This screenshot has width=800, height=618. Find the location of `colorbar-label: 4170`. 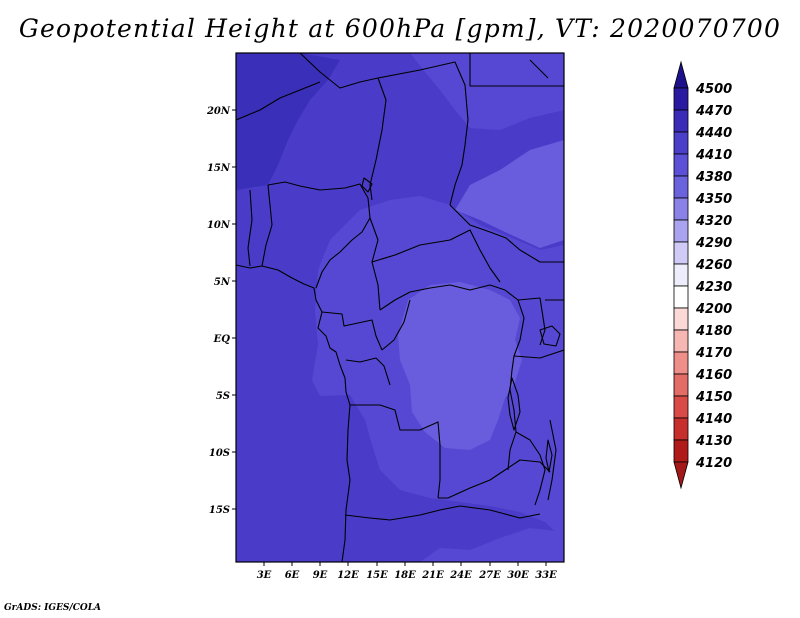

colorbar-label: 4170 is located at coordinates (713, 353).